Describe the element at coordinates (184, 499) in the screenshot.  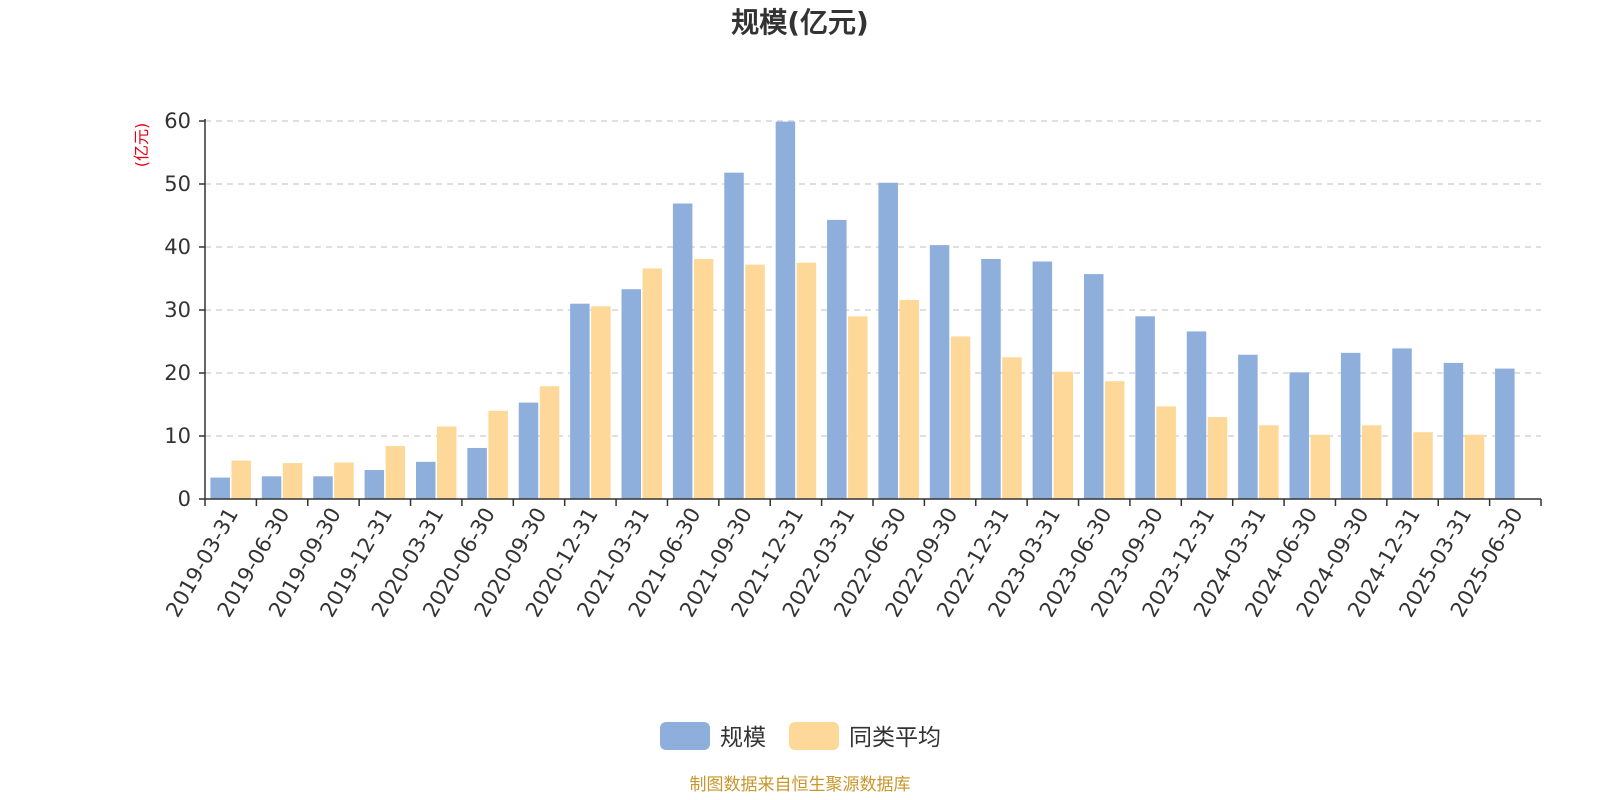
I see `y-tick-label: 0` at that location.